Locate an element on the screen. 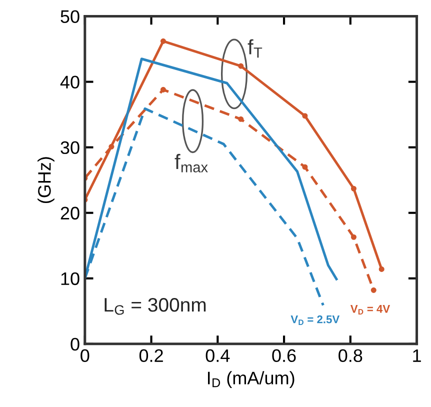 This screenshot has width=431, height=407. y-axis-title: (GHz) is located at coordinates (46, 180).